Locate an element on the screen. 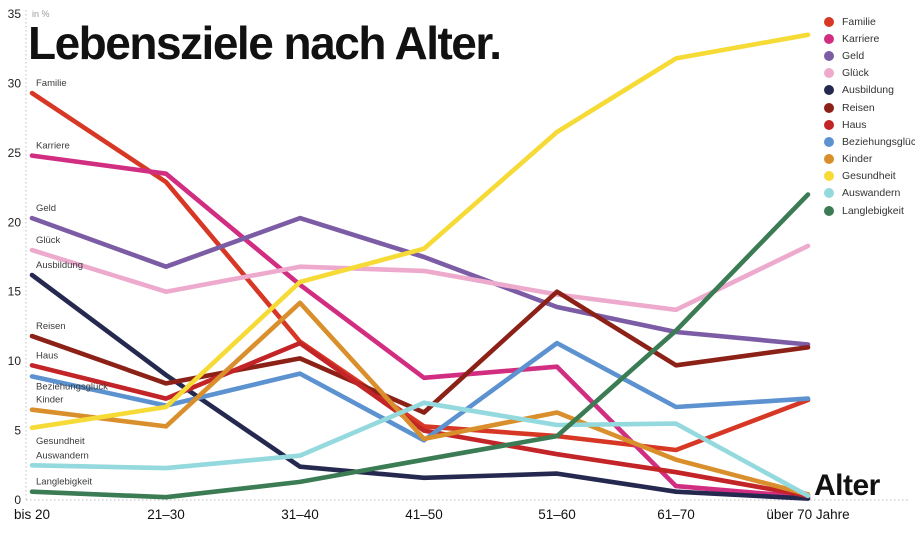 The height and width of the screenshot is (533, 915). legend-label: Beziehungsglück is located at coordinates (878, 141).